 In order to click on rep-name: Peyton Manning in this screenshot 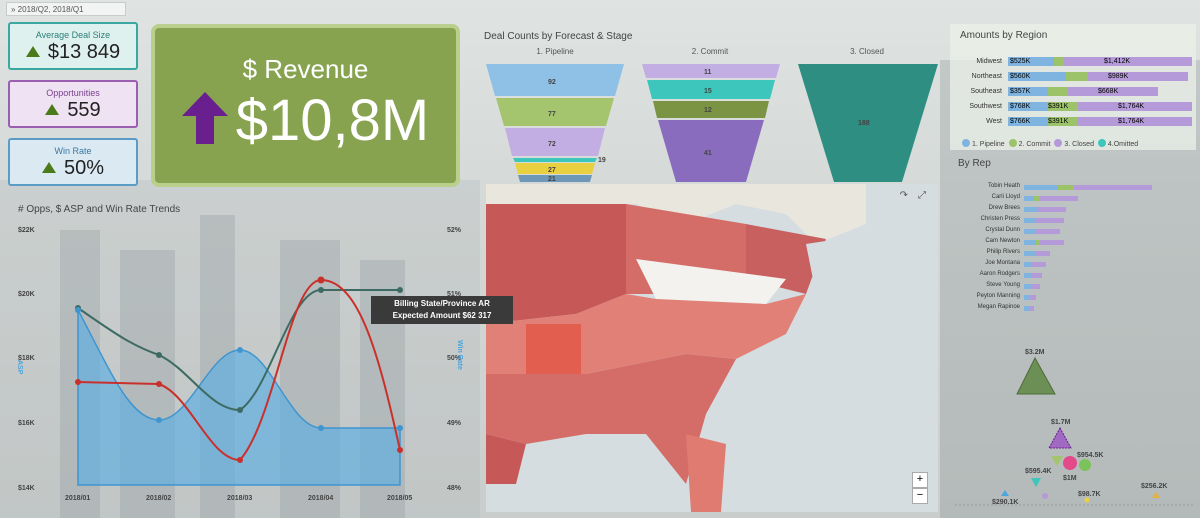, I will do `click(998, 296)`.